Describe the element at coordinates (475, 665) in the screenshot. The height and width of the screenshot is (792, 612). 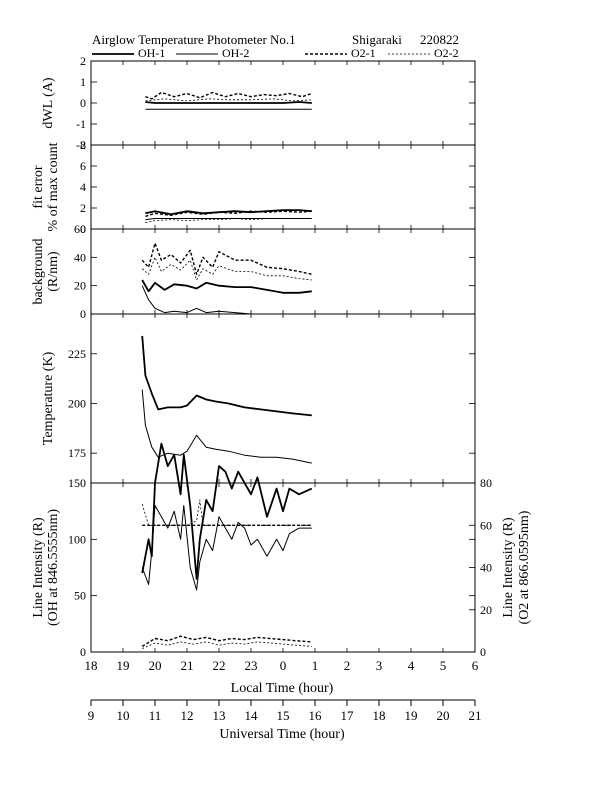
I see `local-tick-label: 6` at that location.